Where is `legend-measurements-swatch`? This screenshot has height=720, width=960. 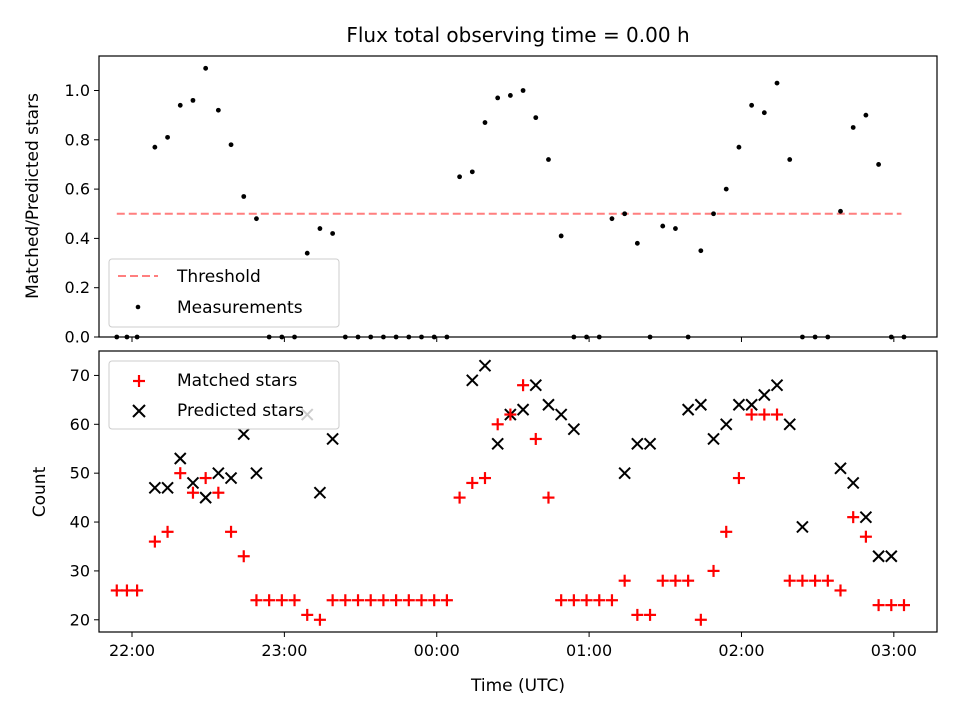
legend-measurements-swatch is located at coordinates (138, 307).